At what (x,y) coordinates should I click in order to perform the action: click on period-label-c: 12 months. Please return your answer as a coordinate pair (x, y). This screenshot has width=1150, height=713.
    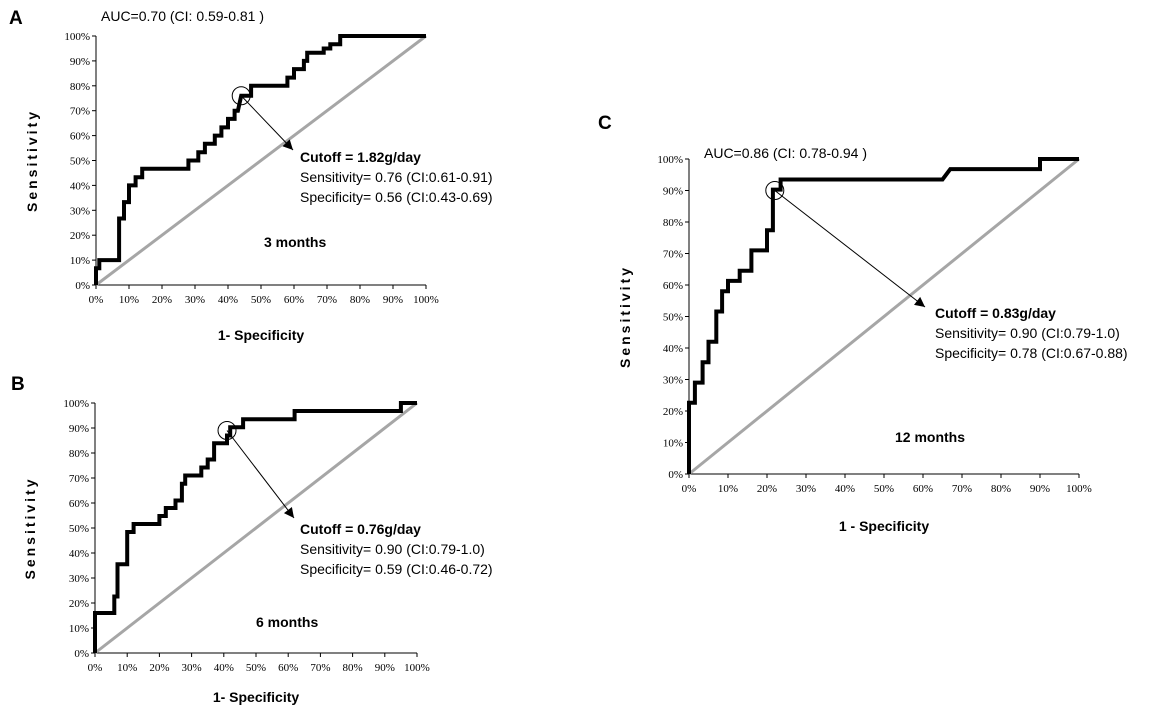
    Looking at the image, I should click on (930, 437).